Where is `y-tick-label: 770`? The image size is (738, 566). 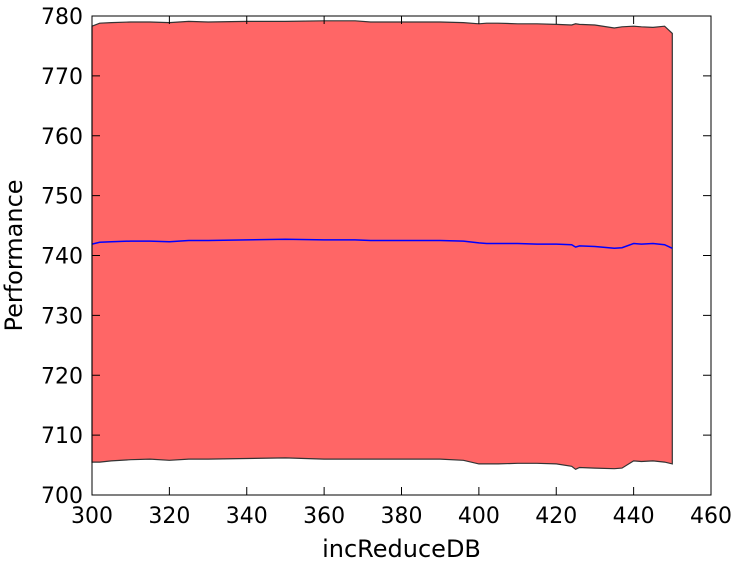
y-tick-label: 770 is located at coordinates (62, 77).